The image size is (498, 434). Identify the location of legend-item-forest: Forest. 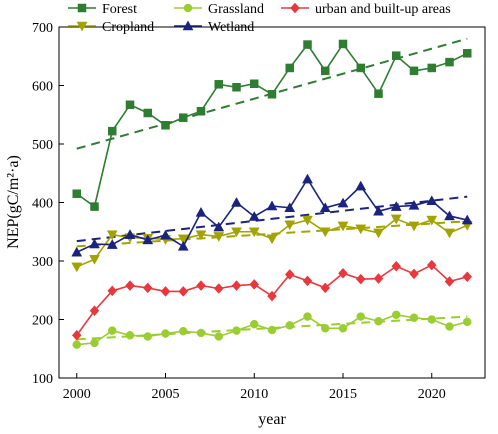
(102, 9).